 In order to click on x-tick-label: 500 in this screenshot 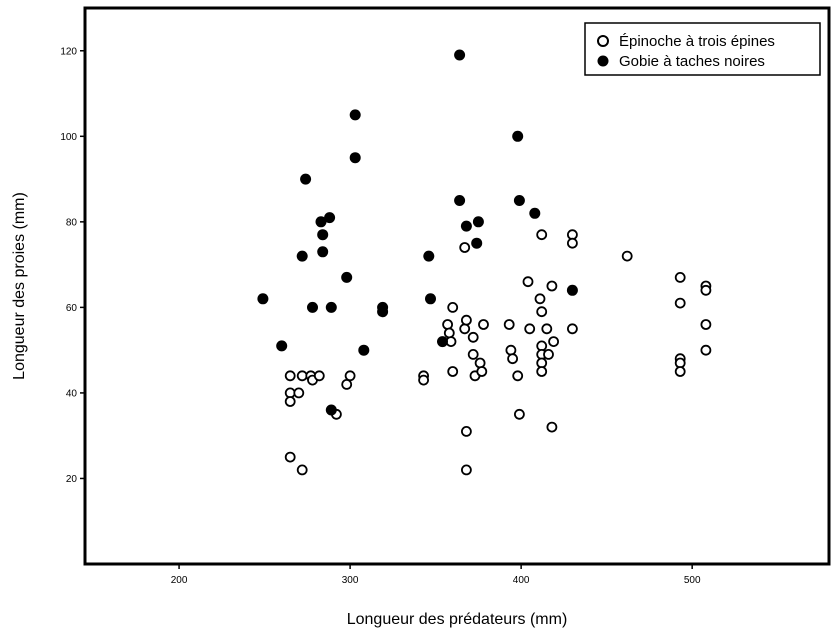, I will do `click(692, 580)`.